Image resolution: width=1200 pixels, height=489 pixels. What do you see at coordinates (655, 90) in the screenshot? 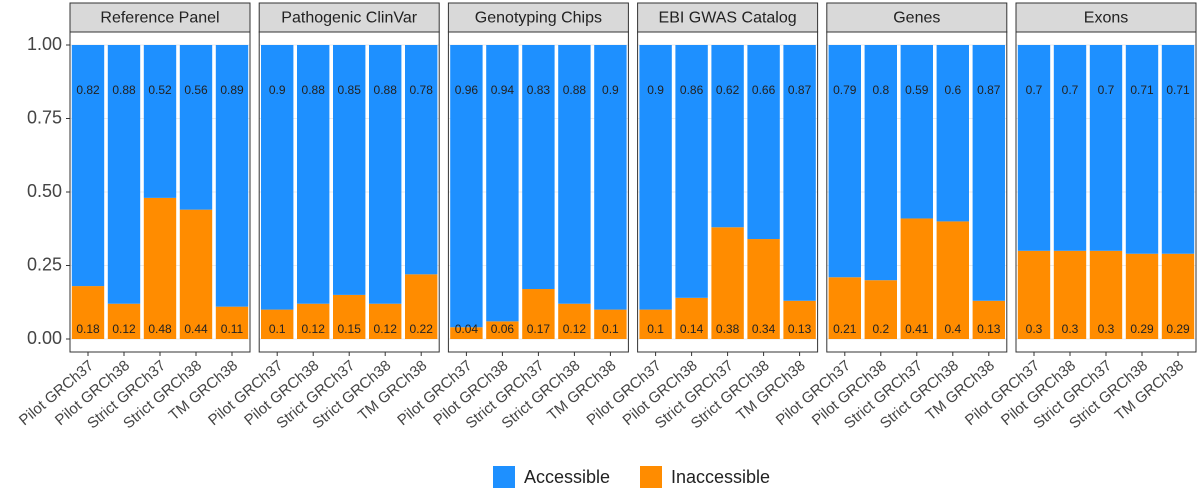
I see `data-label: 0.9` at bounding box center [655, 90].